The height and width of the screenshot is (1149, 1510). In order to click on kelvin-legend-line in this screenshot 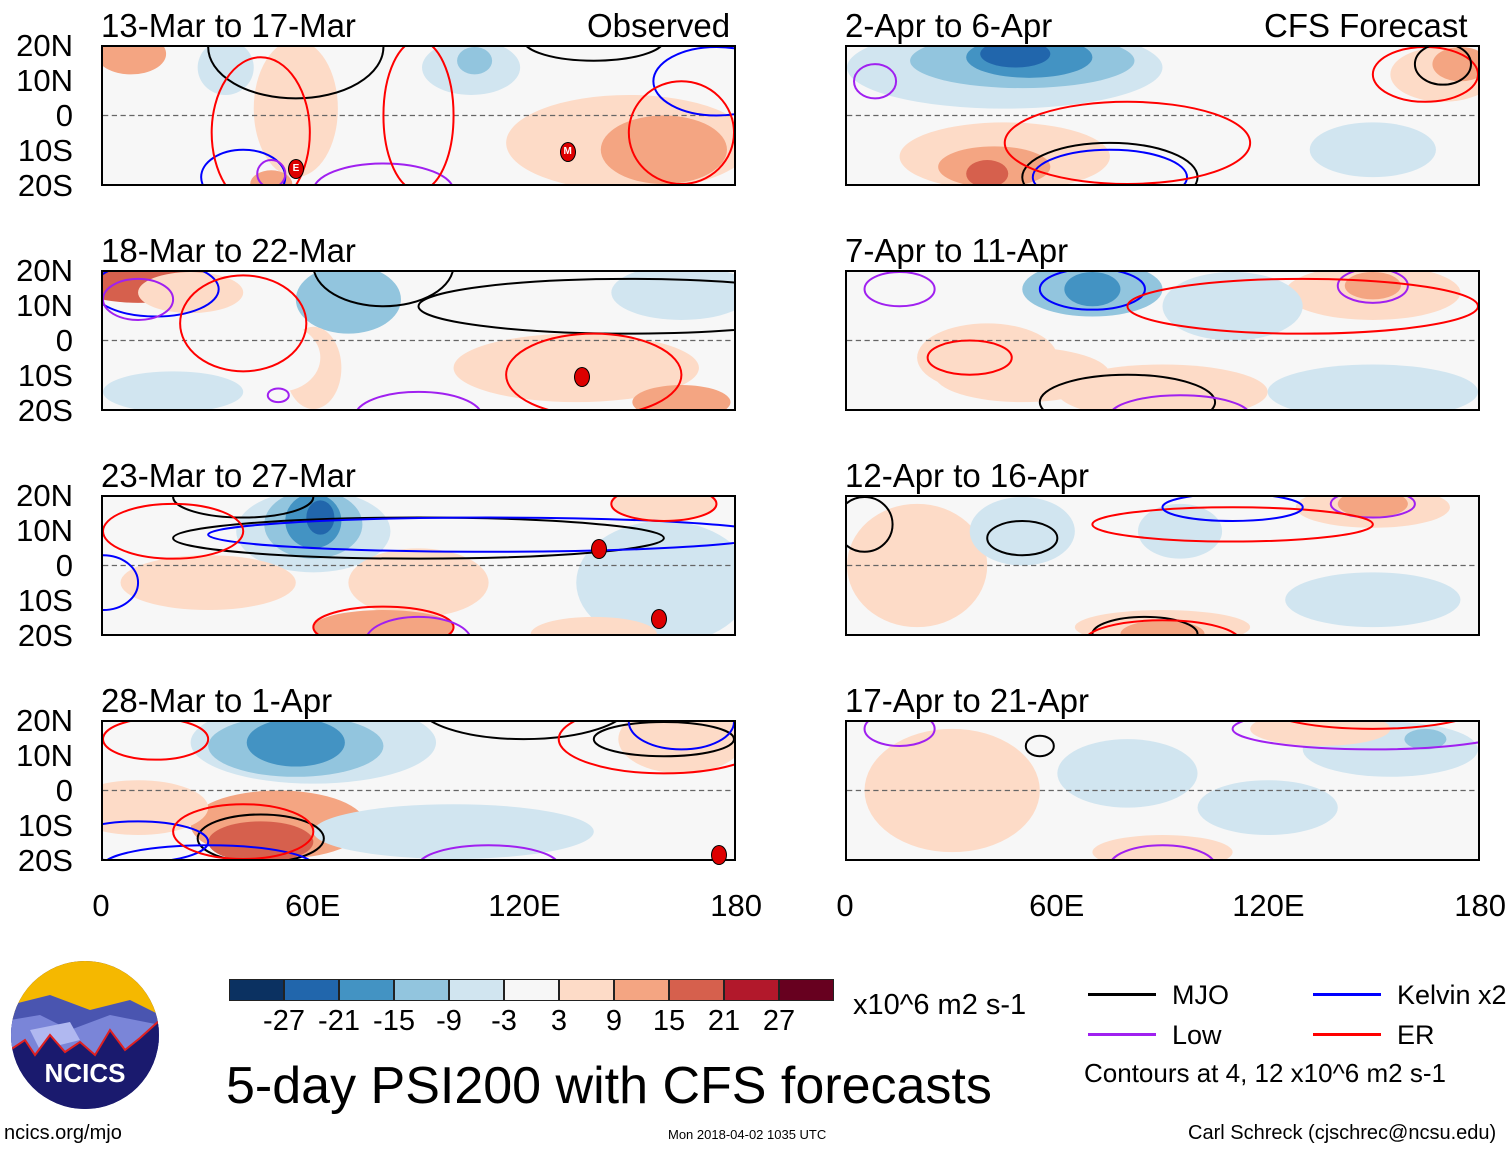, I will do `click(1347, 994)`.